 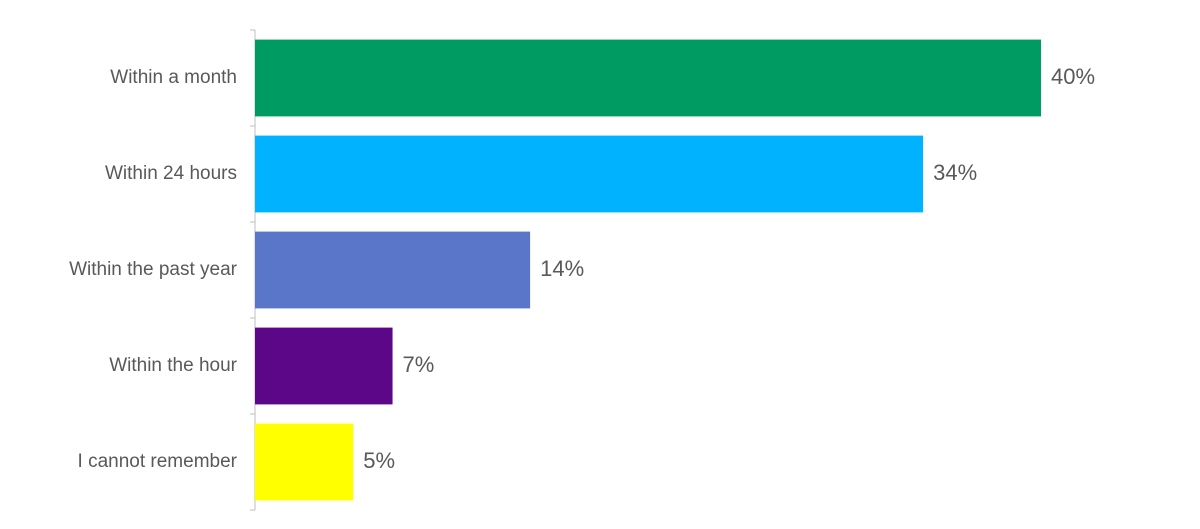 What do you see at coordinates (173, 365) in the screenshot?
I see `category-label: Within the hour` at bounding box center [173, 365].